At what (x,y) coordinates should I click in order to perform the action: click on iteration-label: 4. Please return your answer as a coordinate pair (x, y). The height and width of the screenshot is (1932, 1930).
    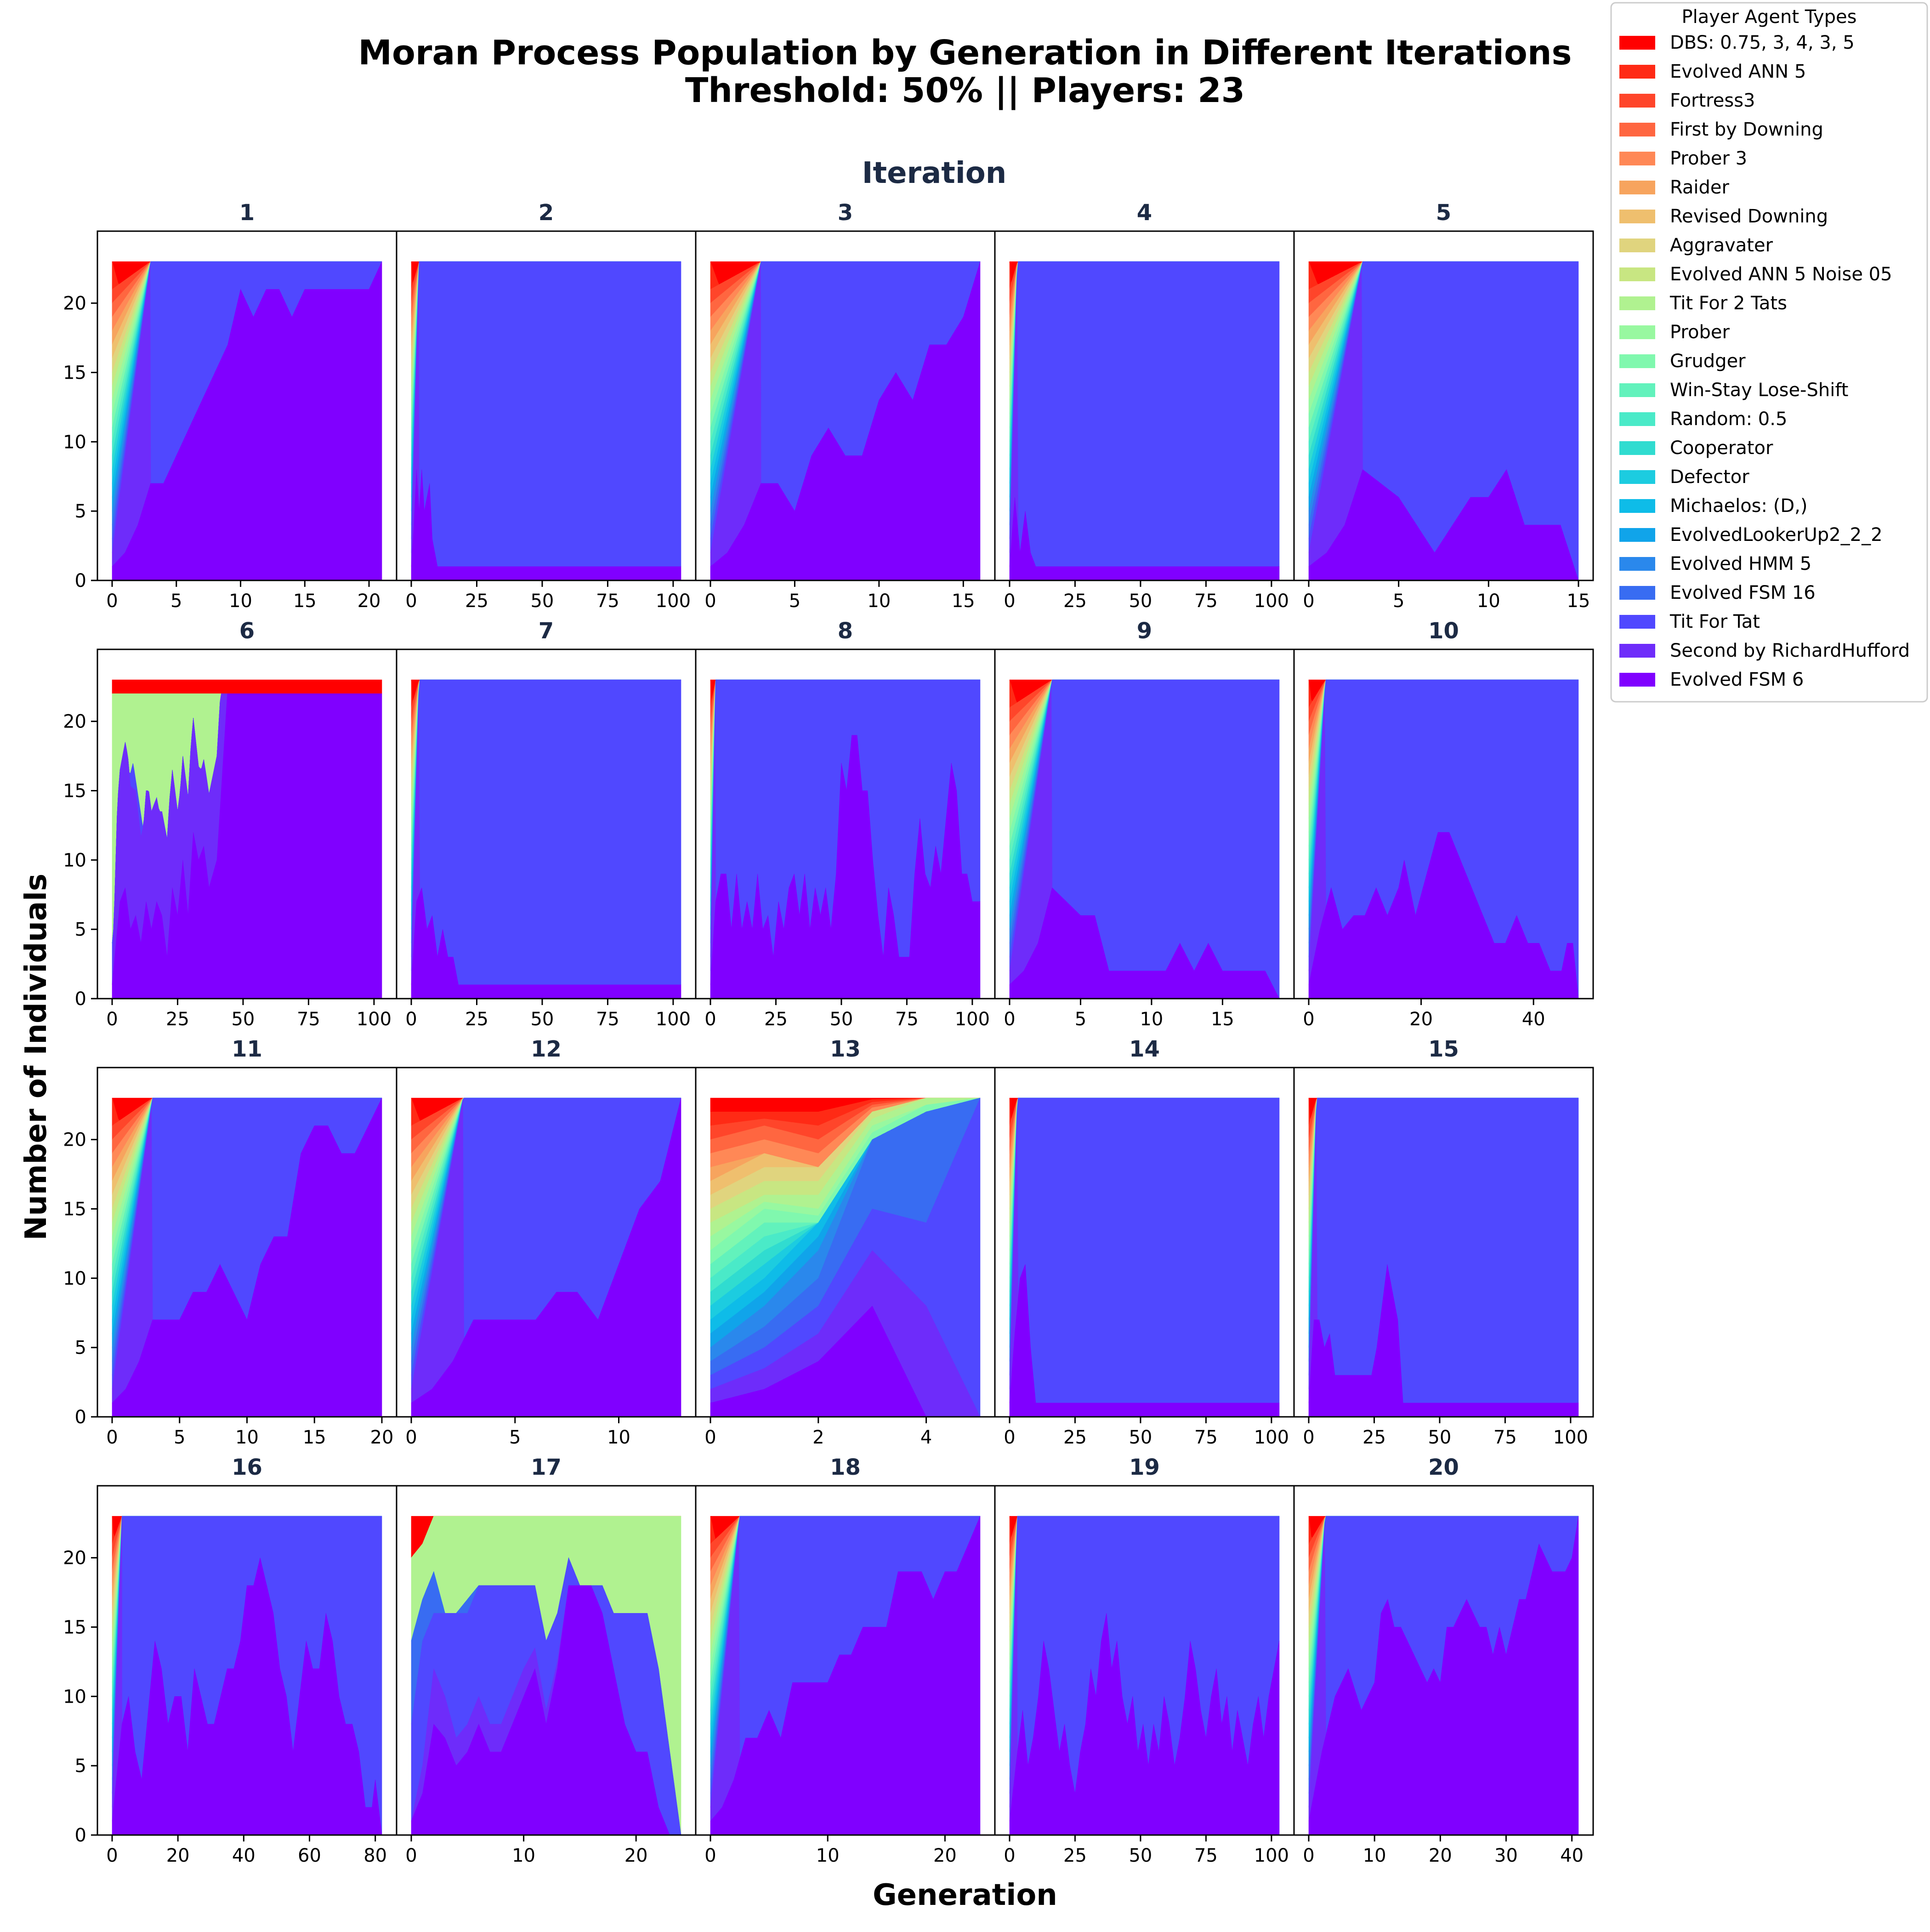
    Looking at the image, I should click on (1144, 213).